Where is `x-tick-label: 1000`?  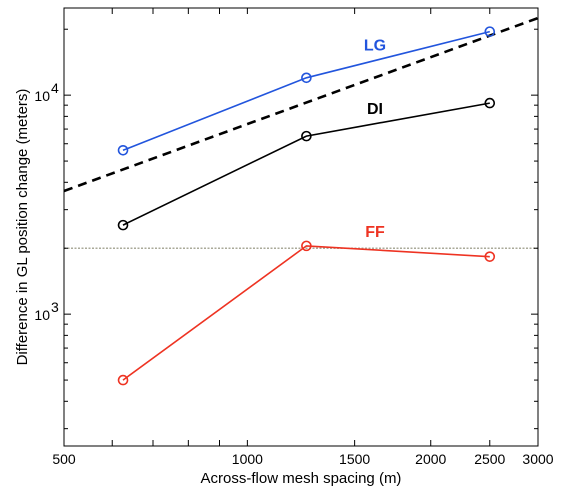
x-tick-label: 1000 is located at coordinates (247, 459).